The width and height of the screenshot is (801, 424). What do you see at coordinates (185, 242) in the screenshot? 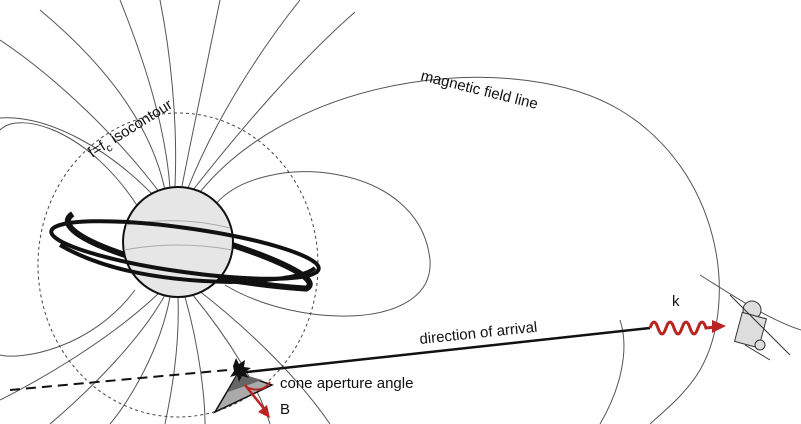
I see `planet` at bounding box center [185, 242].